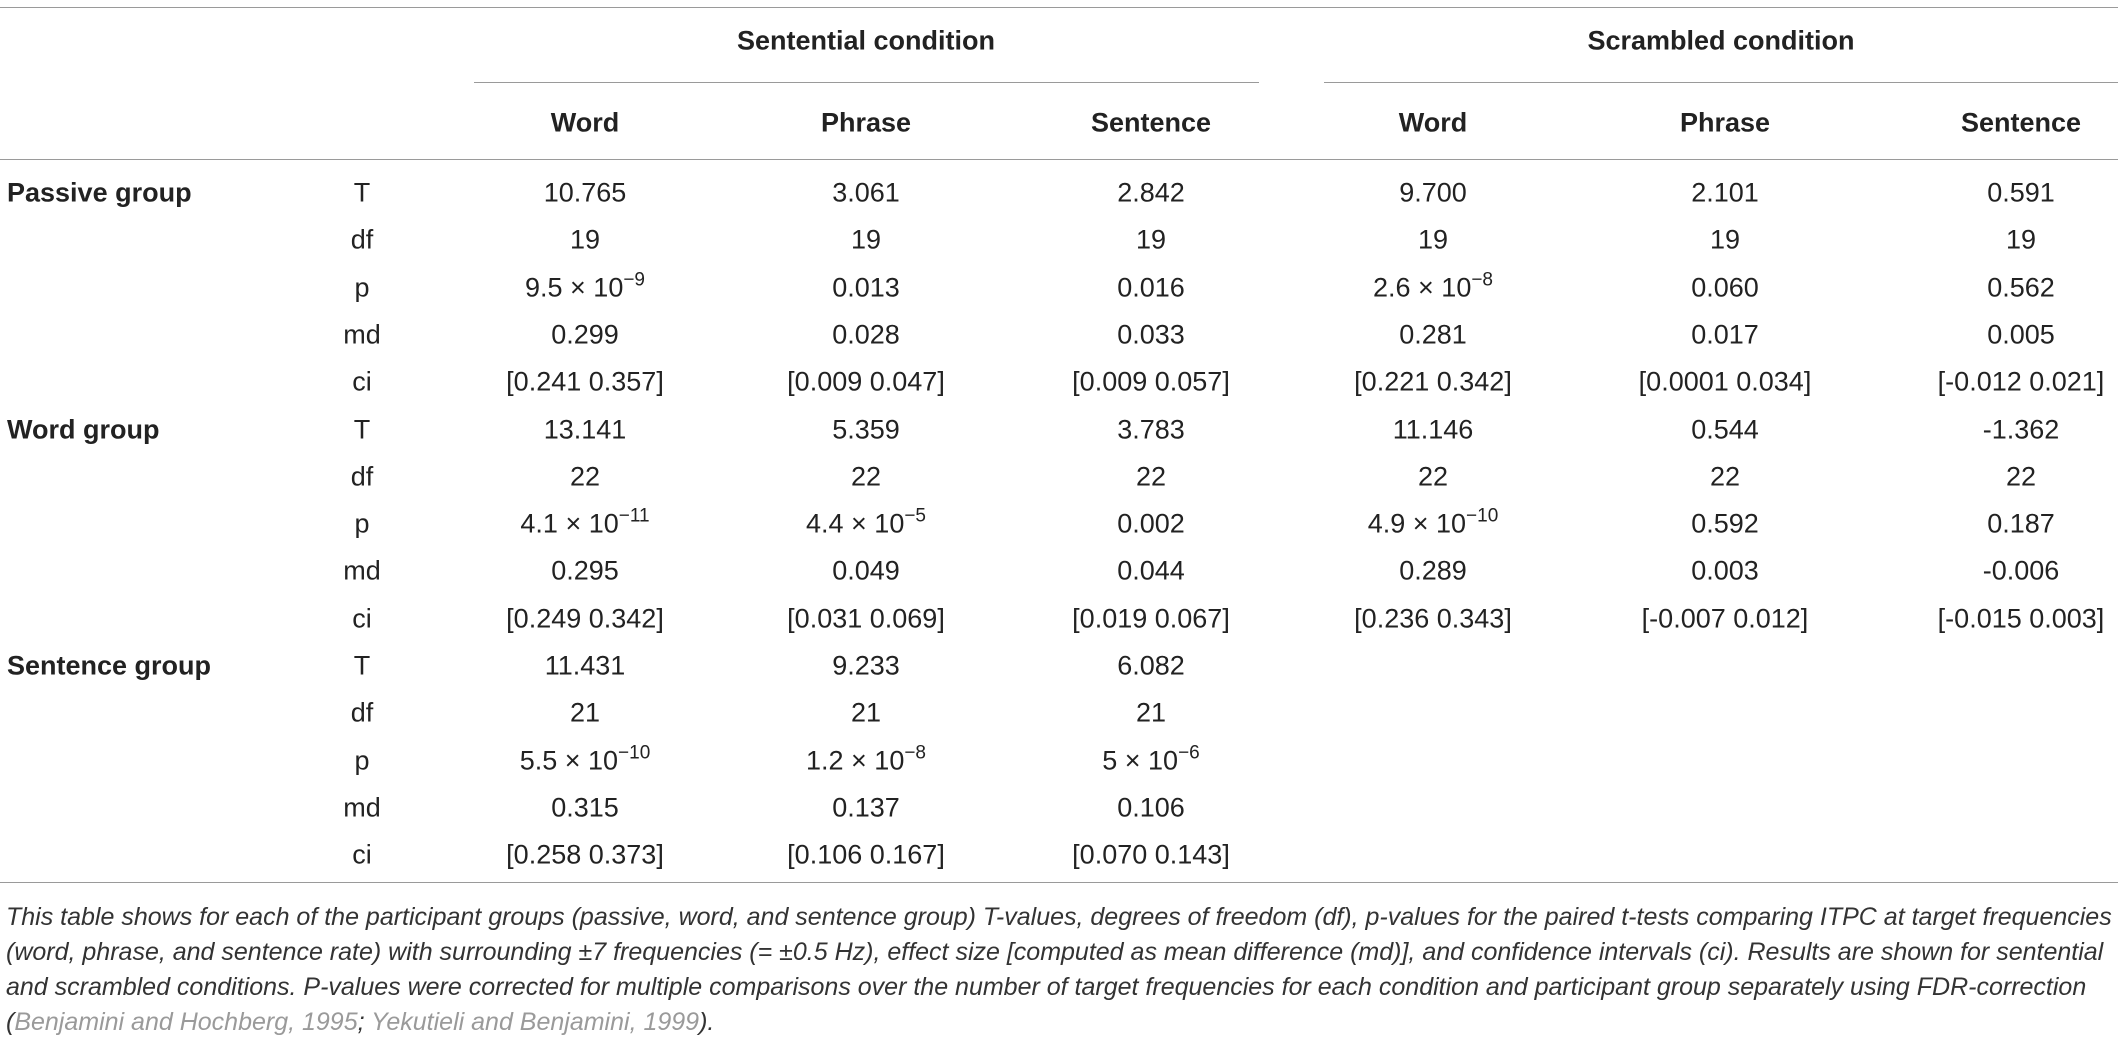  What do you see at coordinates (535, 1022) in the screenshot?
I see `citation: Yekutieli and Benjamini, 1999` at bounding box center [535, 1022].